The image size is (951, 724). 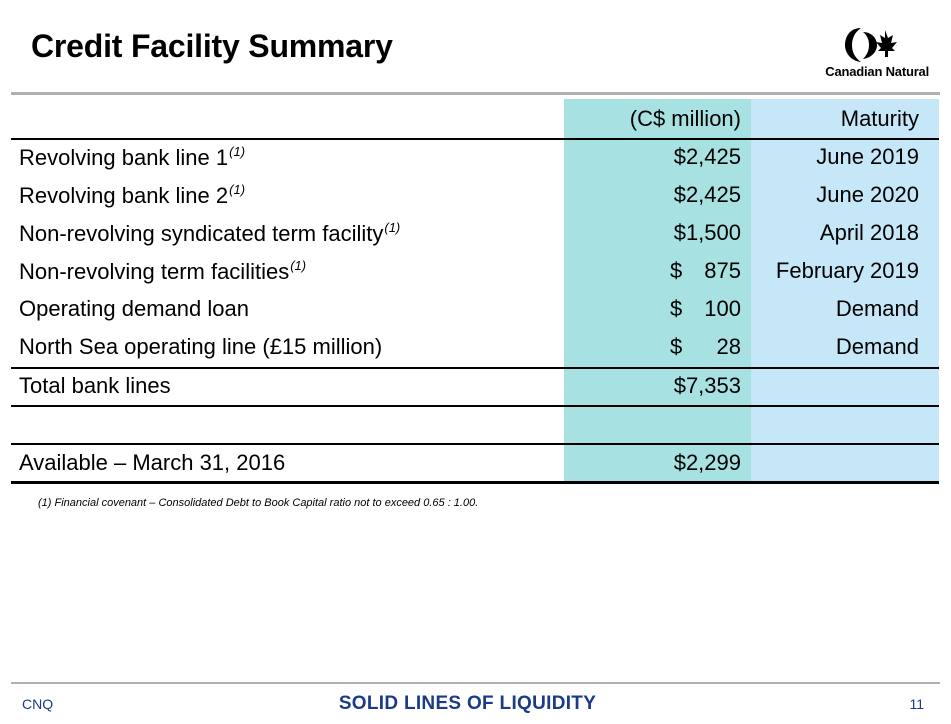 What do you see at coordinates (95, 385) in the screenshot?
I see `total-description: Total bank lines` at bounding box center [95, 385].